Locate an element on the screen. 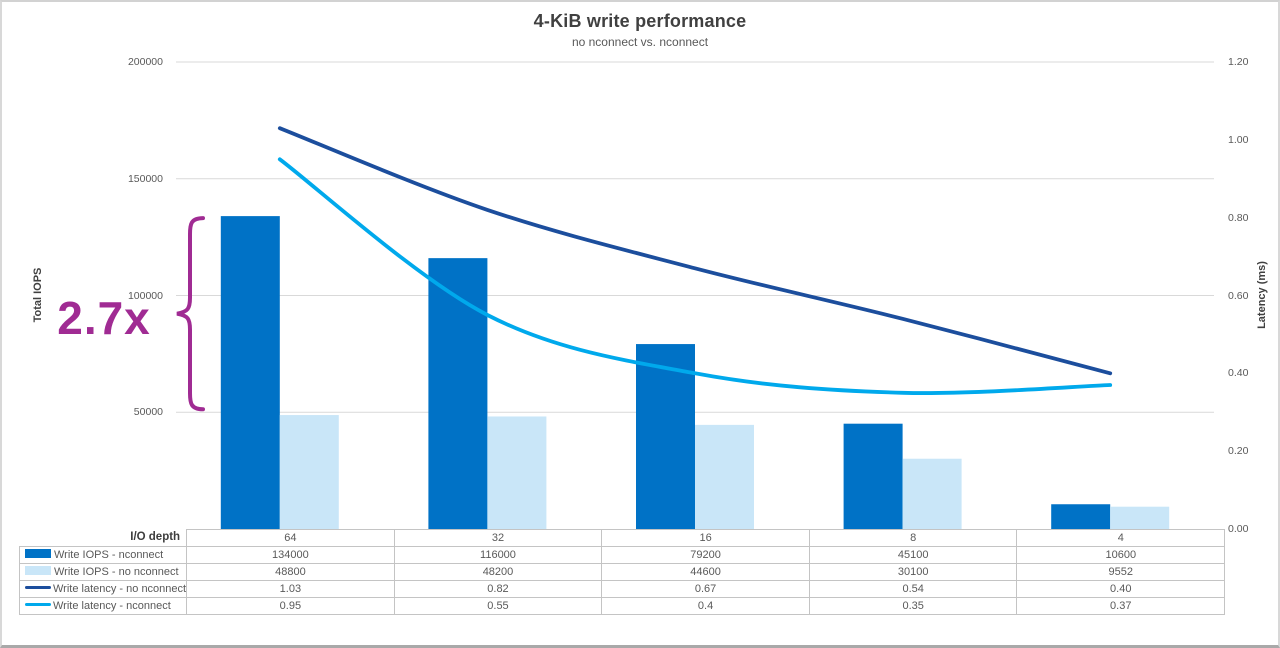 The image size is (1280, 648). value-cell: 0.95 is located at coordinates (290, 606).